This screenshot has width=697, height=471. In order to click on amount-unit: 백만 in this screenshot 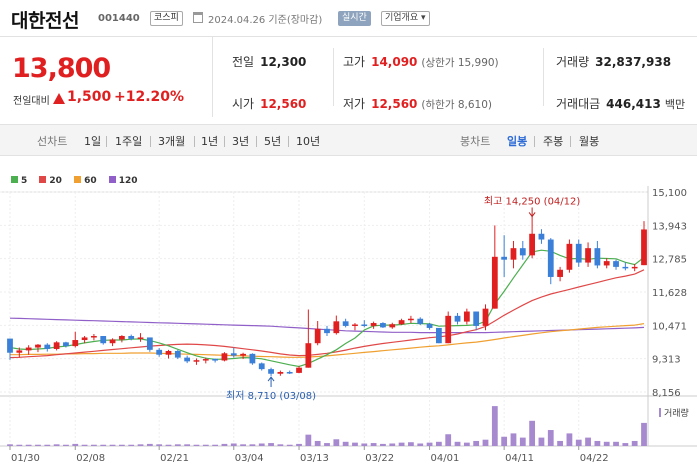, I will do `click(675, 104)`.